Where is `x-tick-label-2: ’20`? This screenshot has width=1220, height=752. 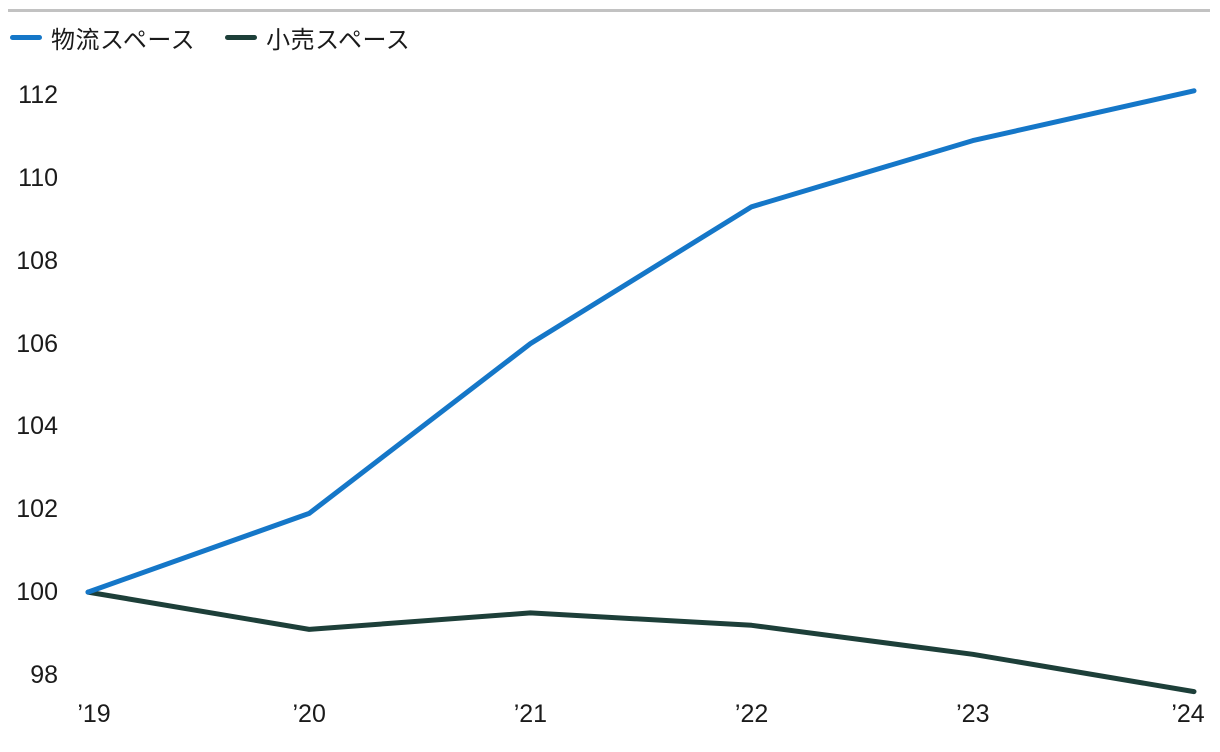 x-tick-label-2: ’20 is located at coordinates (309, 714).